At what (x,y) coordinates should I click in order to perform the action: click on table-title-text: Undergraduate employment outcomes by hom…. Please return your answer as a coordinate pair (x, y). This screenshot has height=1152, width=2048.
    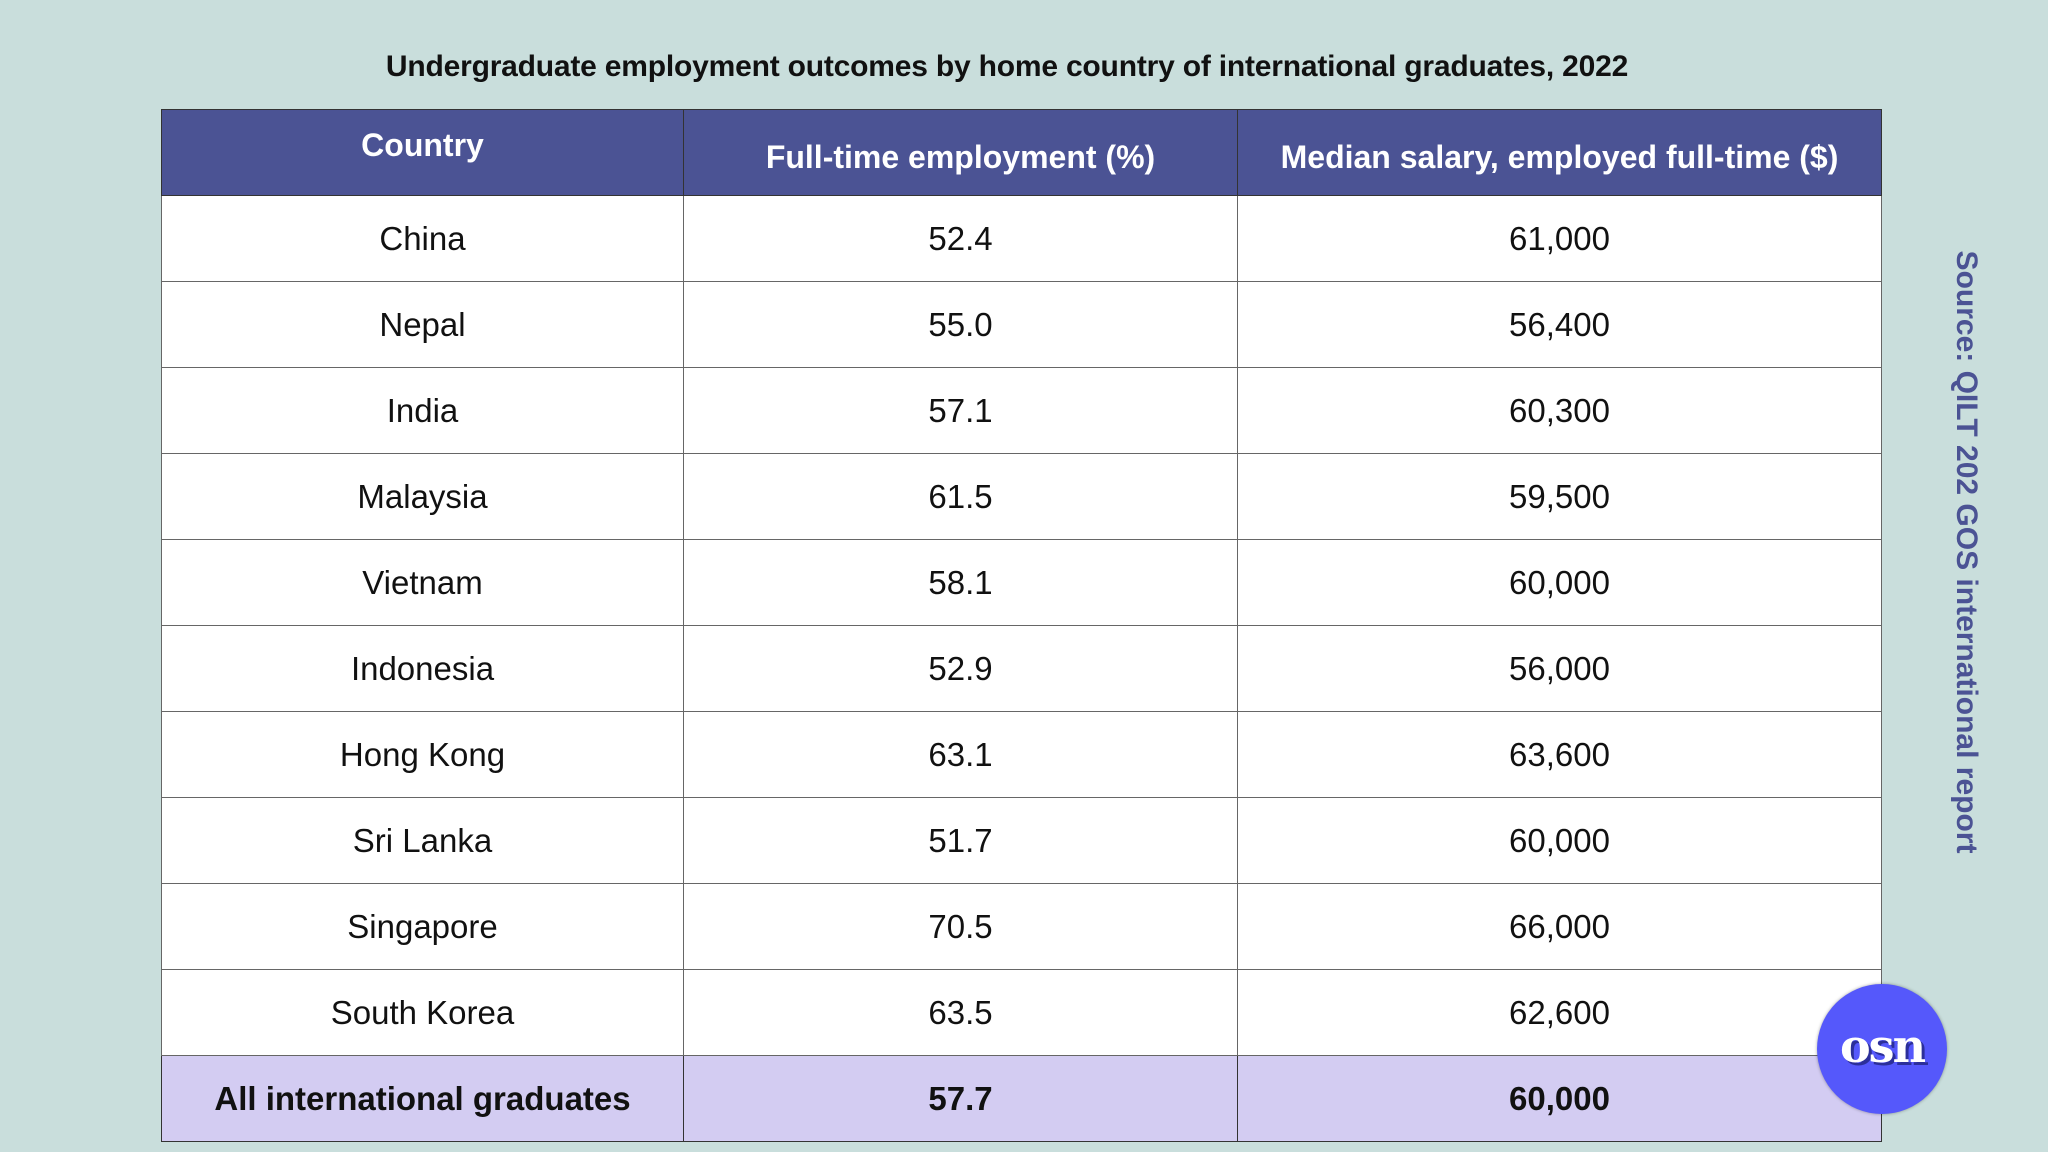
    Looking at the image, I should click on (1007, 66).